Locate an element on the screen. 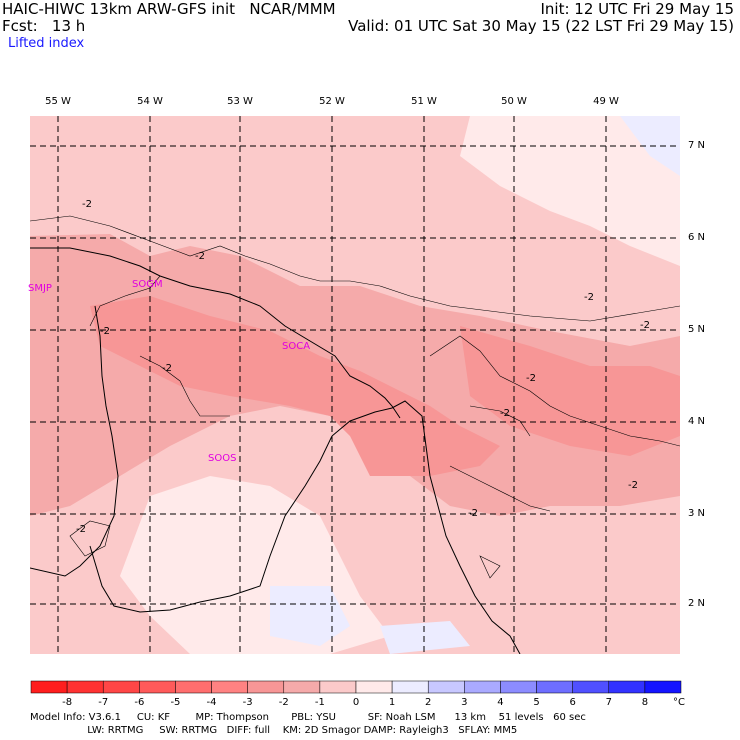 The width and height of the screenshot is (740, 740). colorbar-tick-label: -8 is located at coordinates (67, 702).